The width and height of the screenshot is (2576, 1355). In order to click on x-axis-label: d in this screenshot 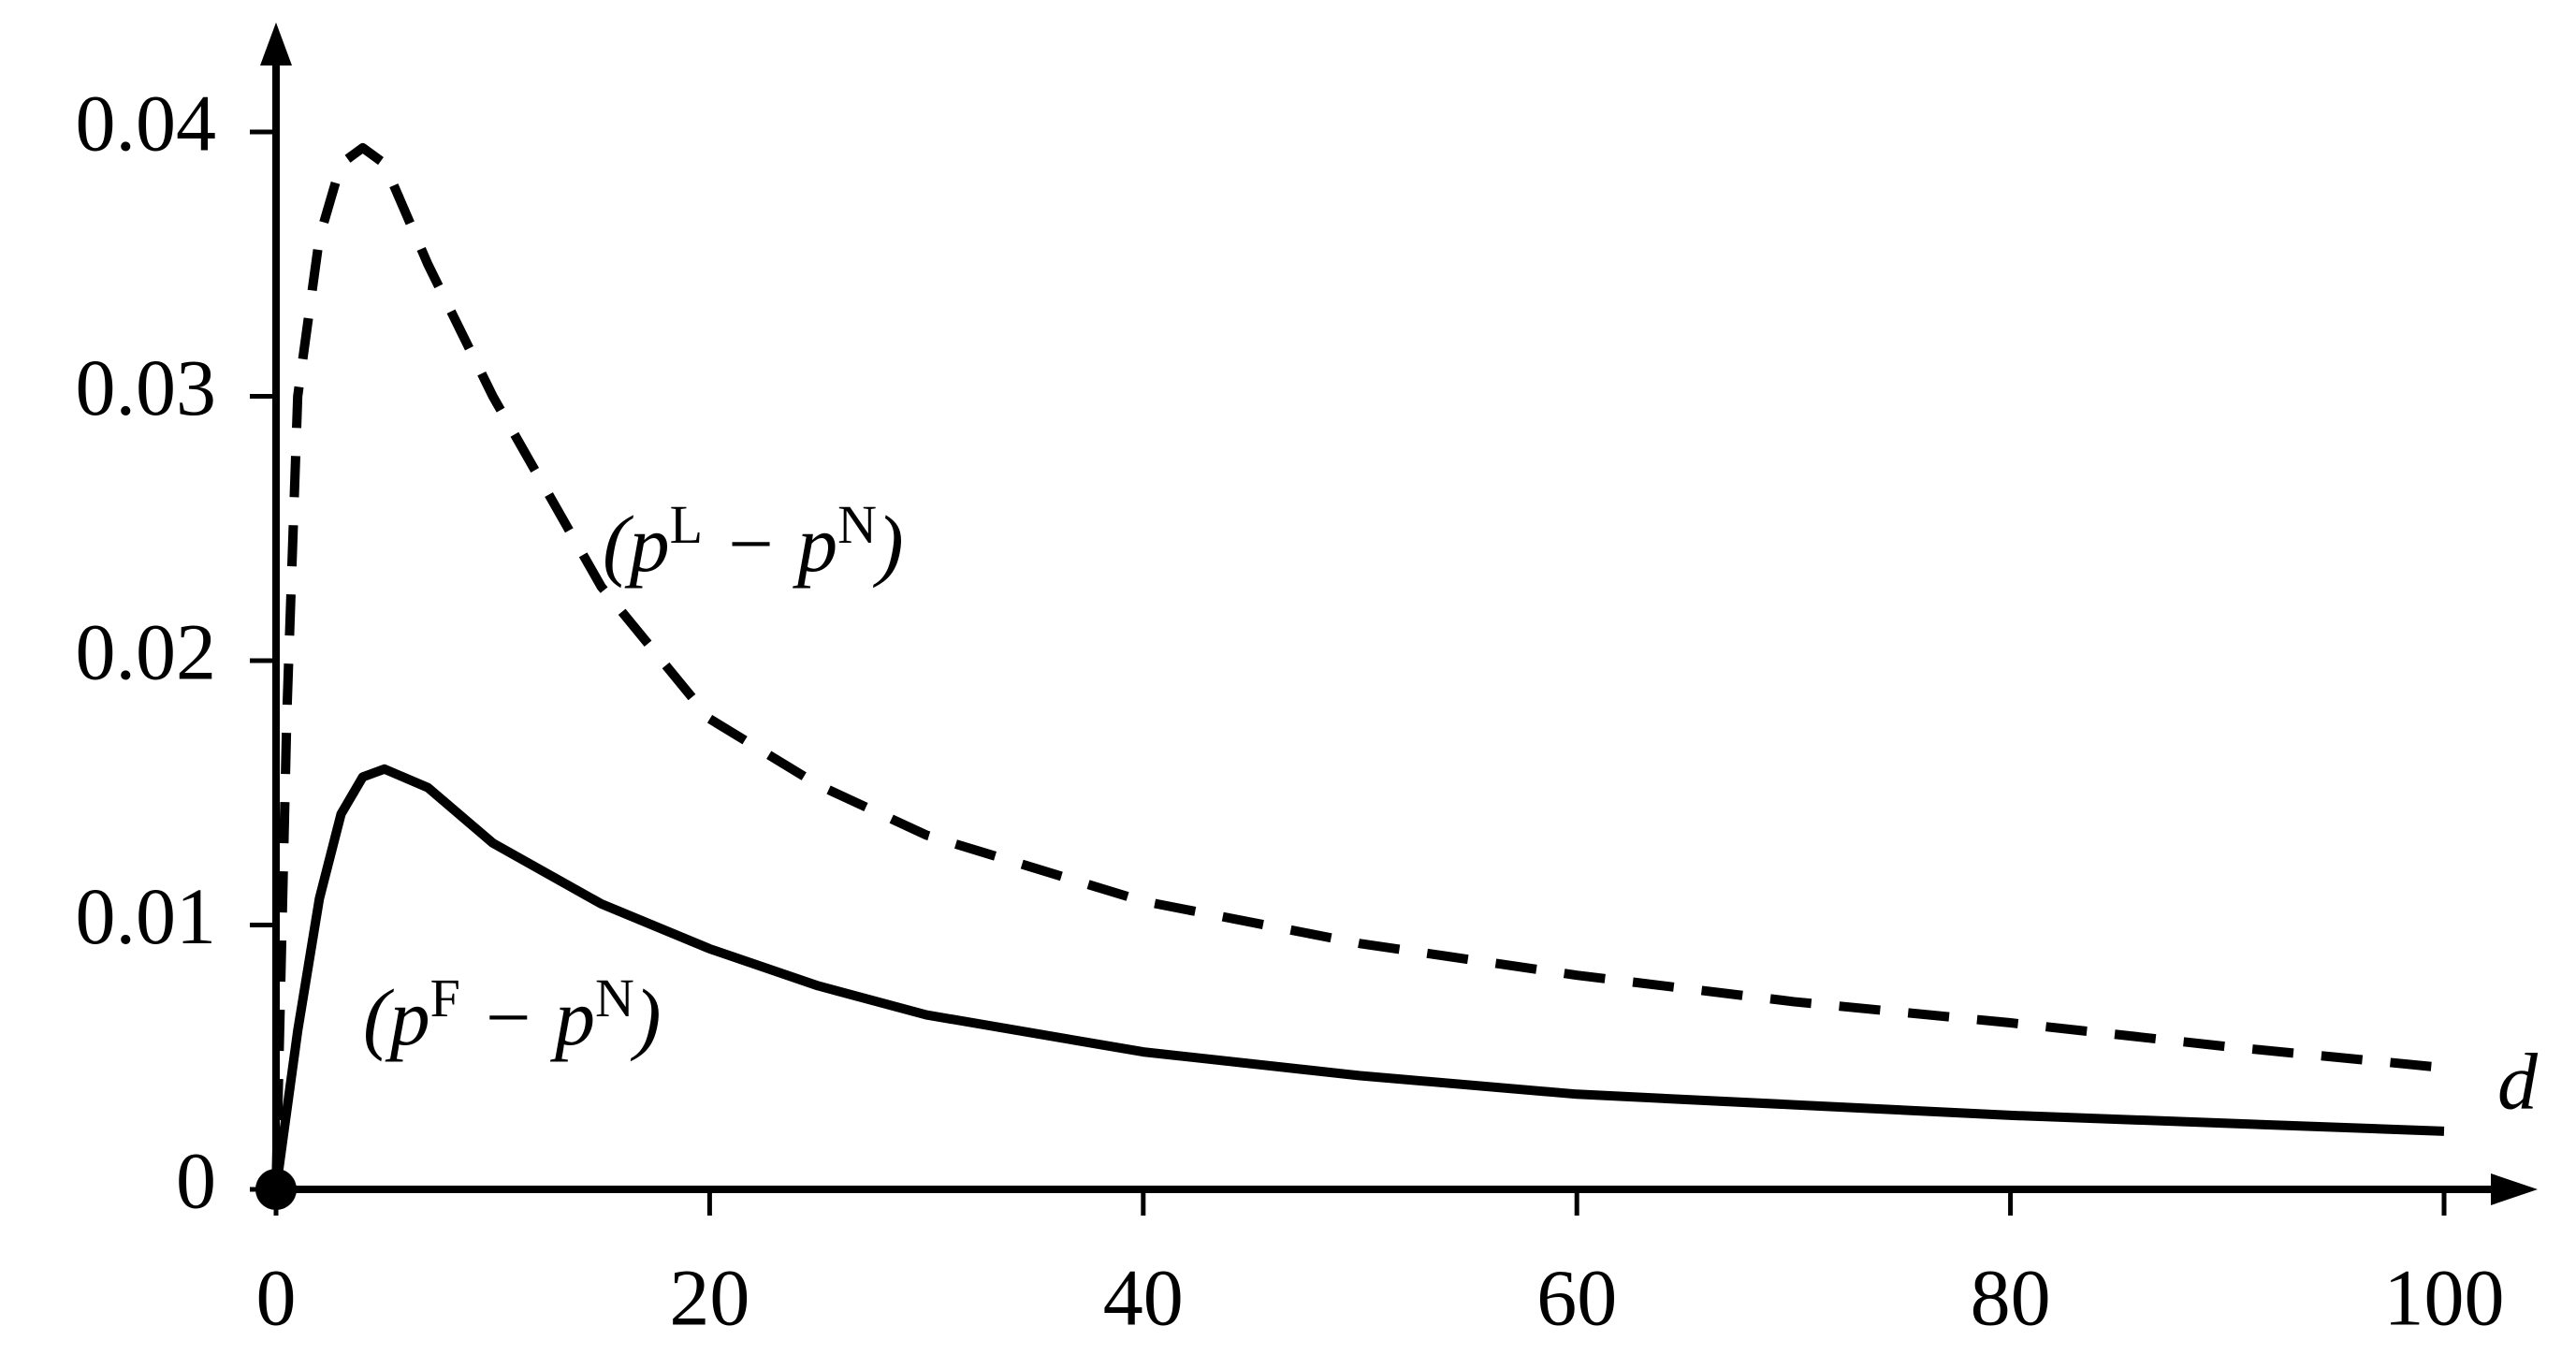, I will do `click(2518, 1082)`.